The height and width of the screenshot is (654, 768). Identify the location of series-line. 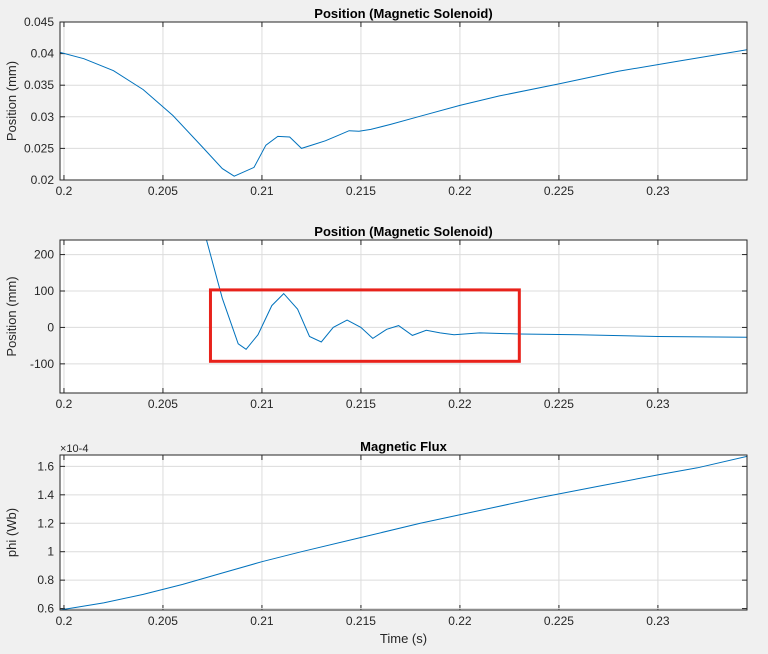
(476, 295).